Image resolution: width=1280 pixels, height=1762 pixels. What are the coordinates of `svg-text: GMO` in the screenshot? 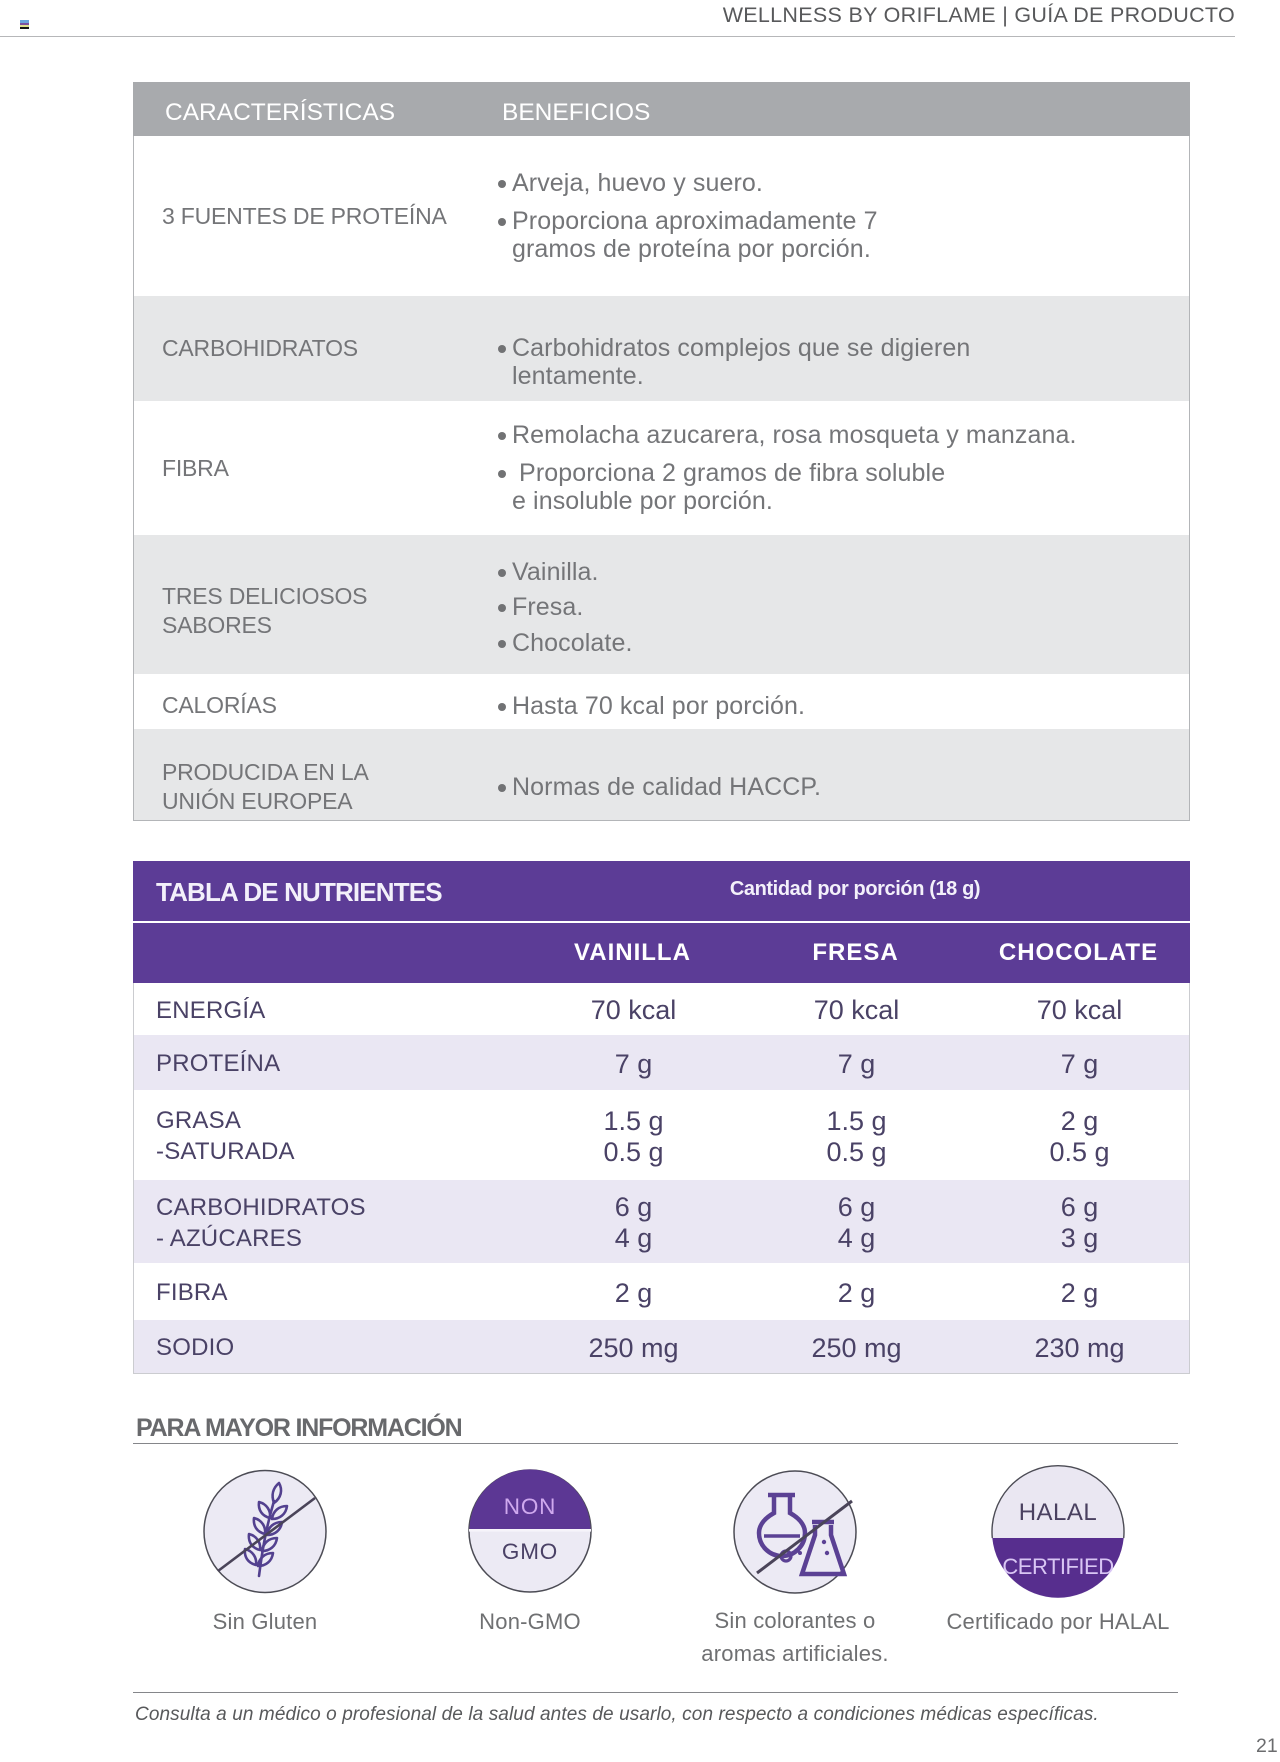 It's located at (530, 1551).